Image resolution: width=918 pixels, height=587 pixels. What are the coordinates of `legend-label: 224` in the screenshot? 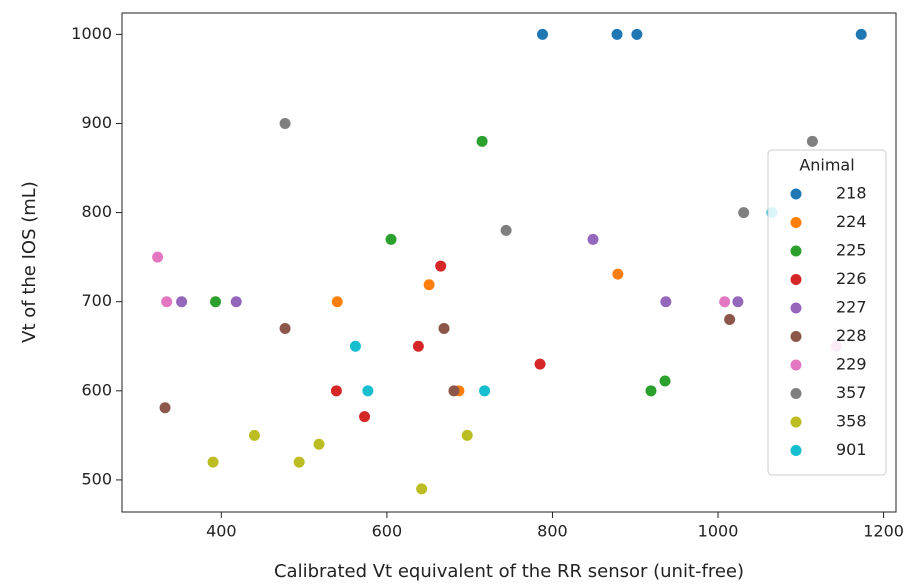 It's located at (851, 221).